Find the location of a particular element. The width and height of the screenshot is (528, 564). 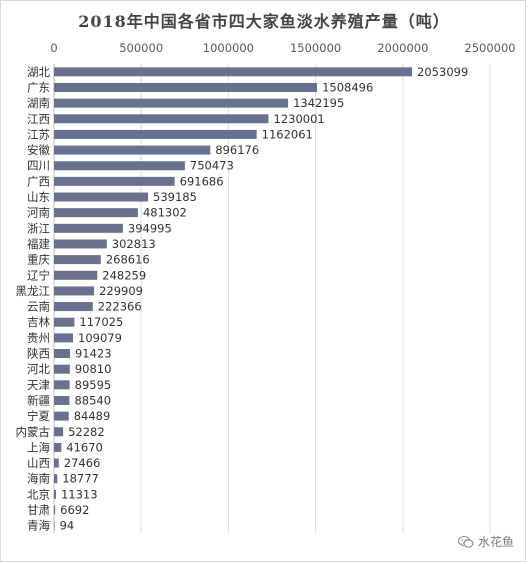

category-label: 浙江 is located at coordinates (38, 228).